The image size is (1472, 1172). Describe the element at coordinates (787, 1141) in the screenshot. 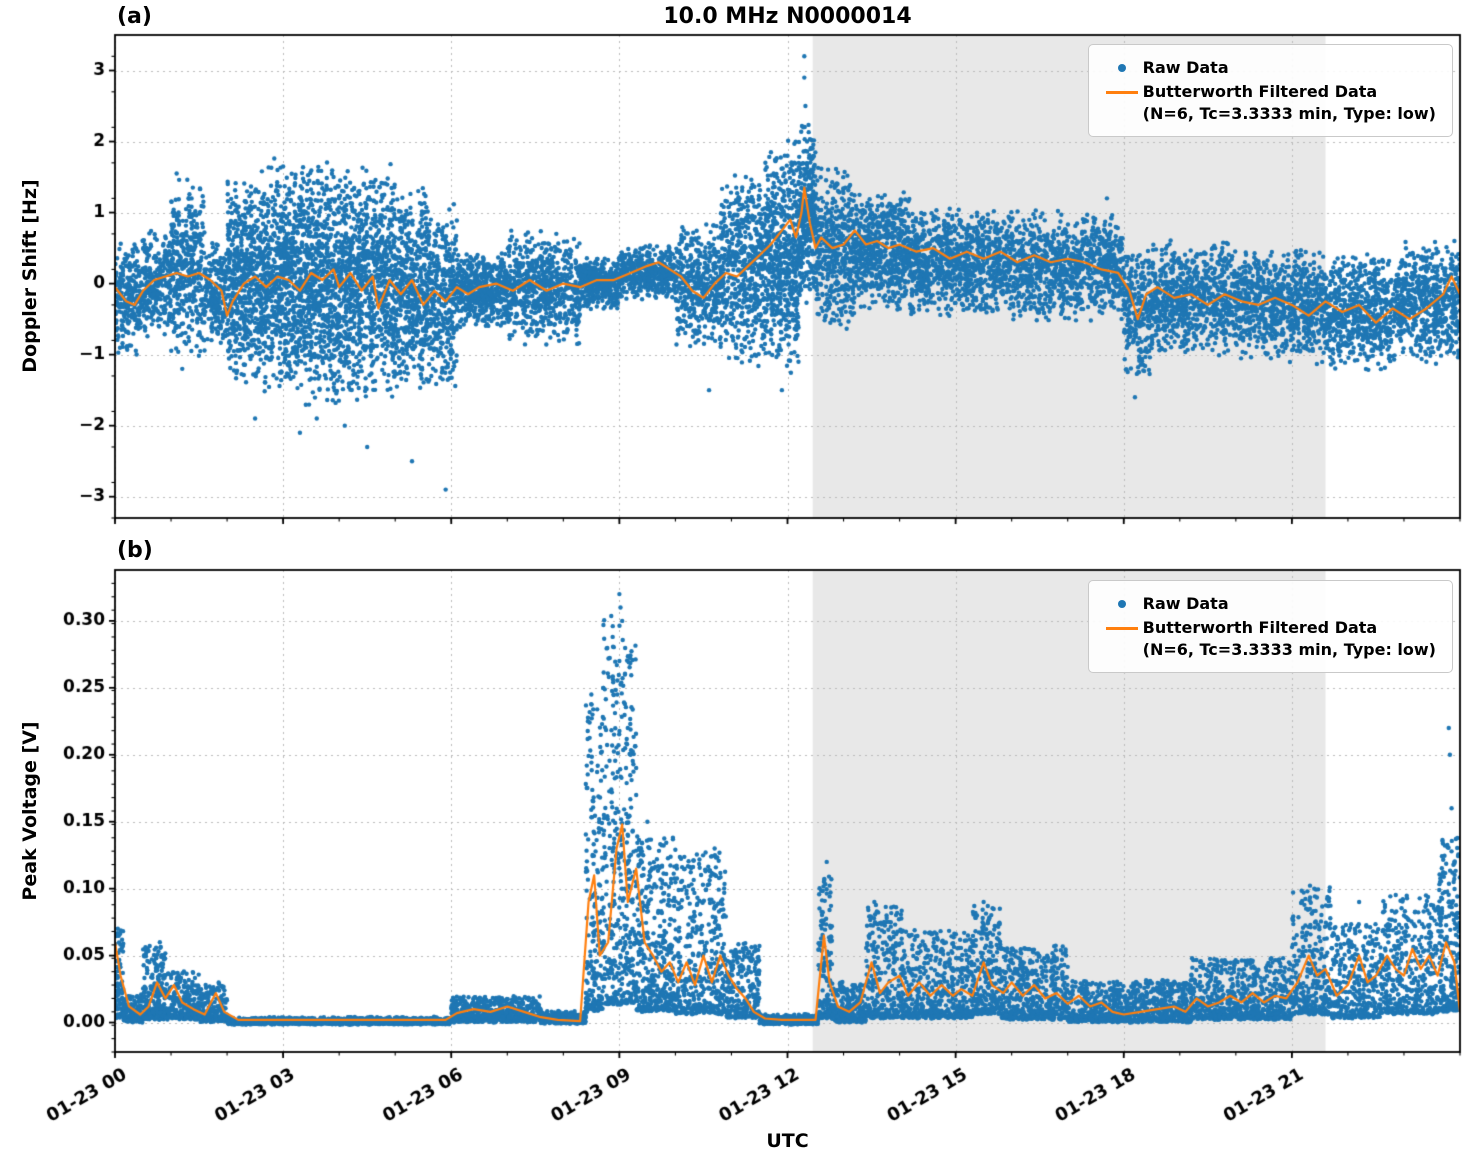

I see `x-axis-label: UTC` at that location.